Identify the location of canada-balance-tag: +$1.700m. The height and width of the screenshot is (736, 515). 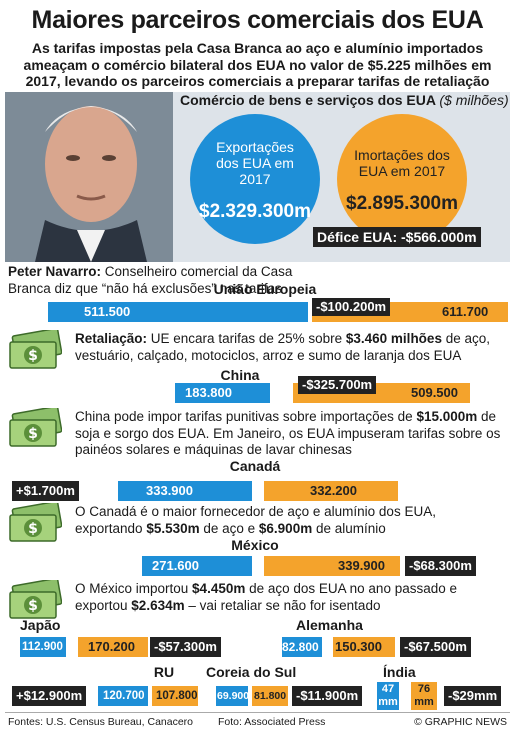
(45, 491).